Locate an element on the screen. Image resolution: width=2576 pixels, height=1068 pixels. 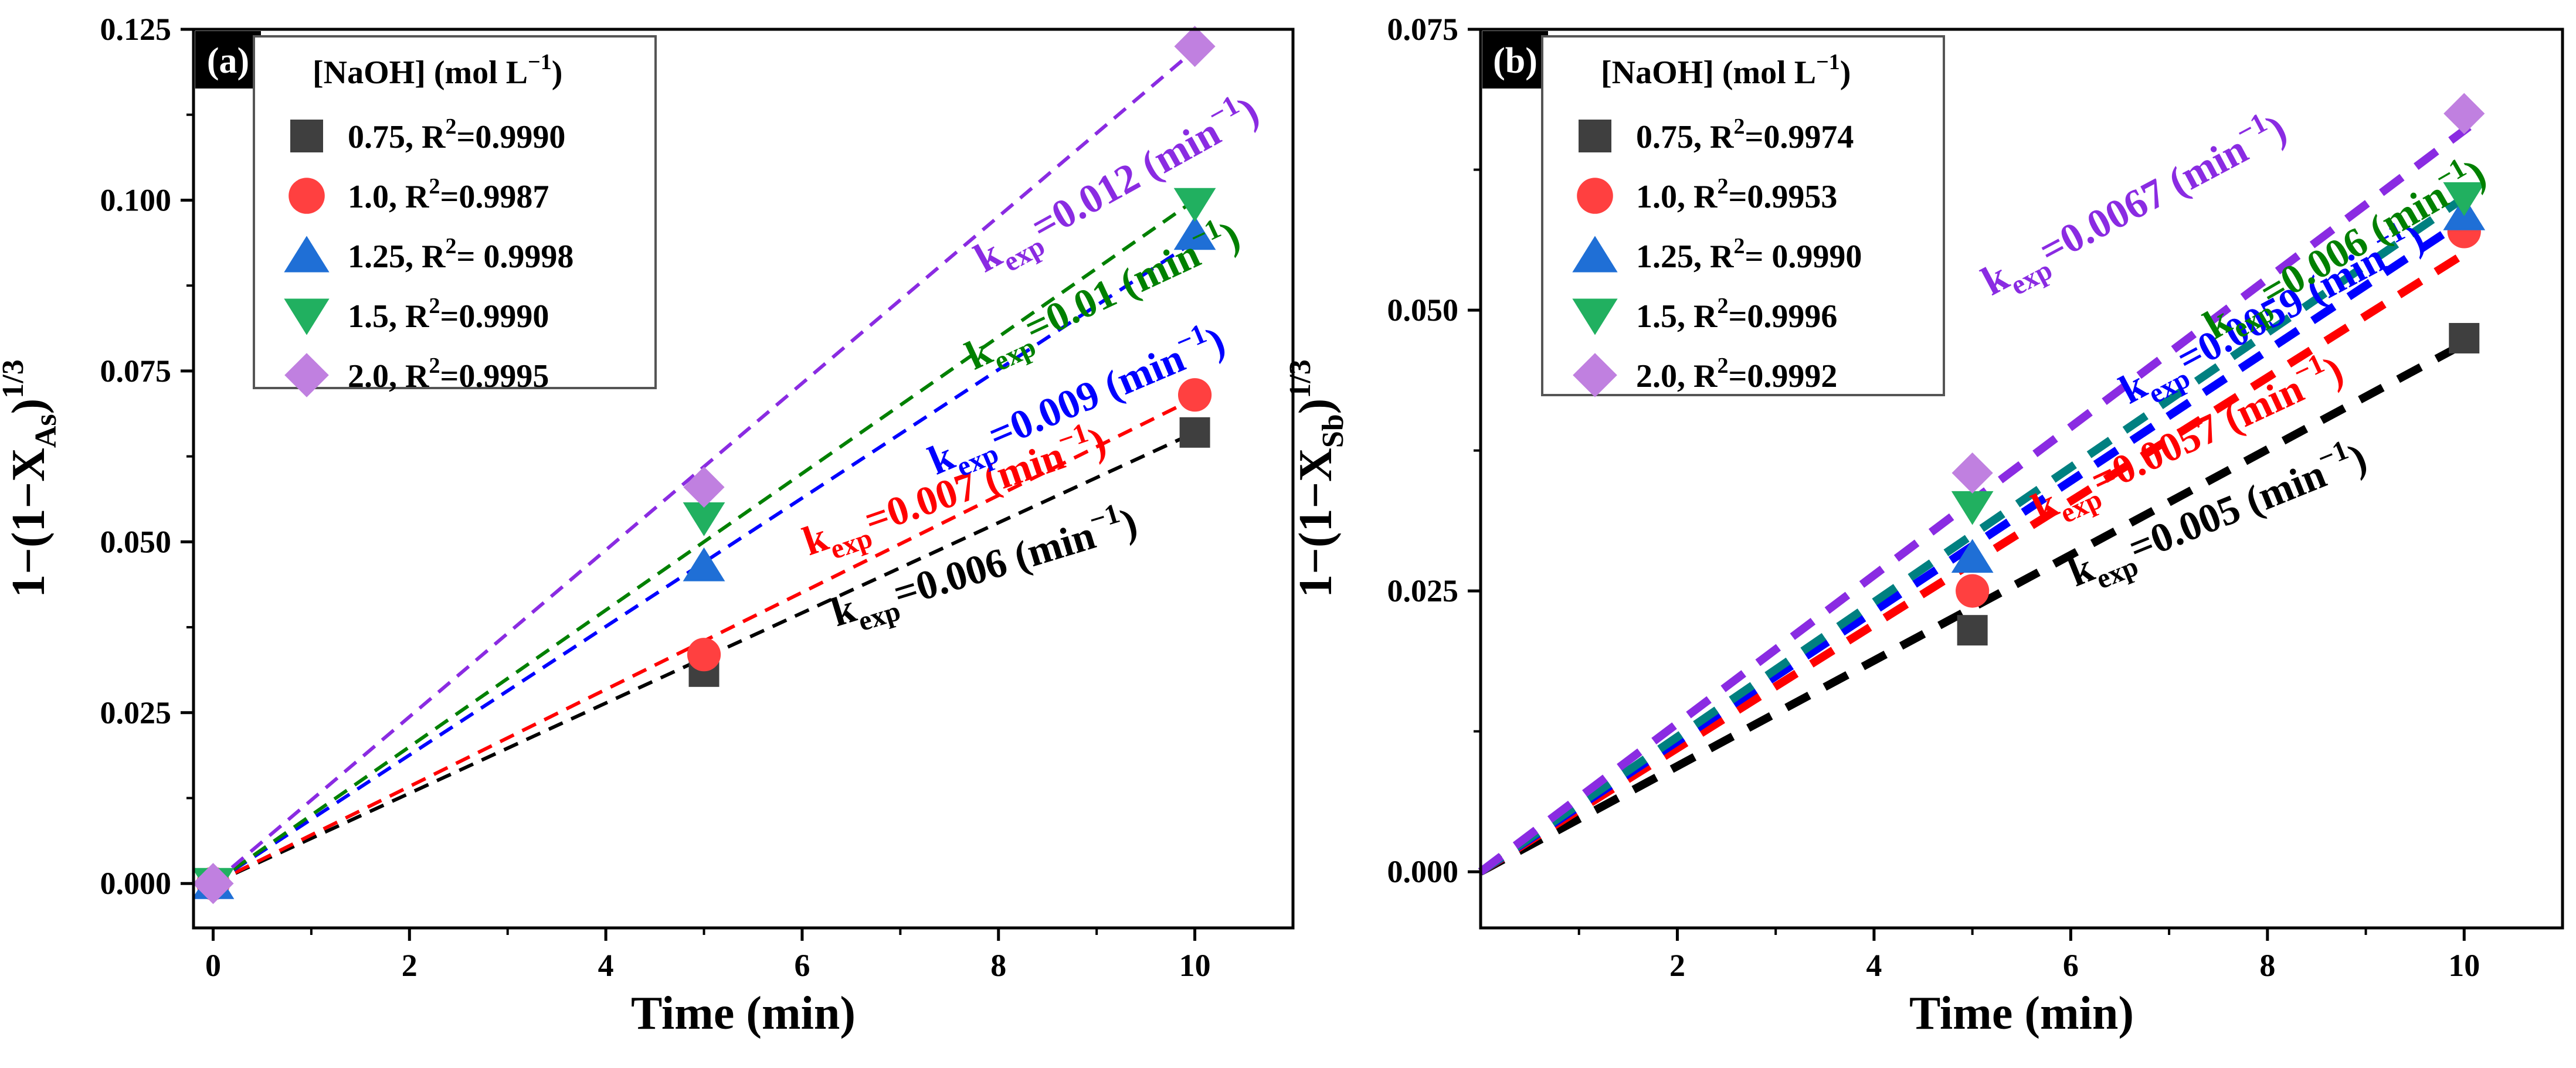
y-axis-label: 1−(1−XAs)1/3 is located at coordinates (31, 478).